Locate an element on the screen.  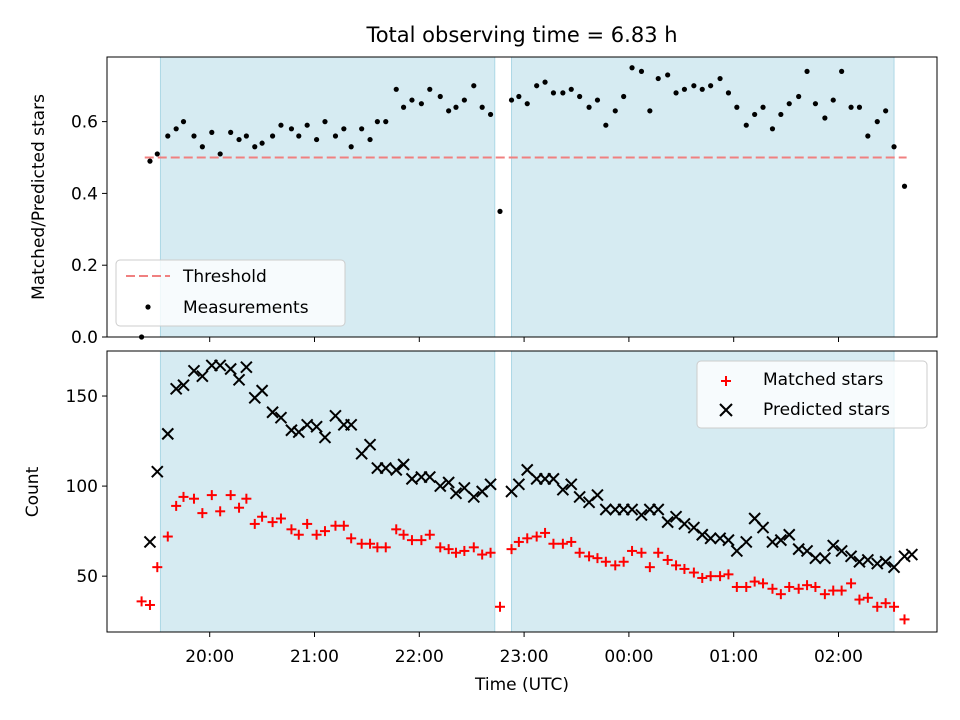
y-tick-label: 150 is located at coordinates (82, 397).